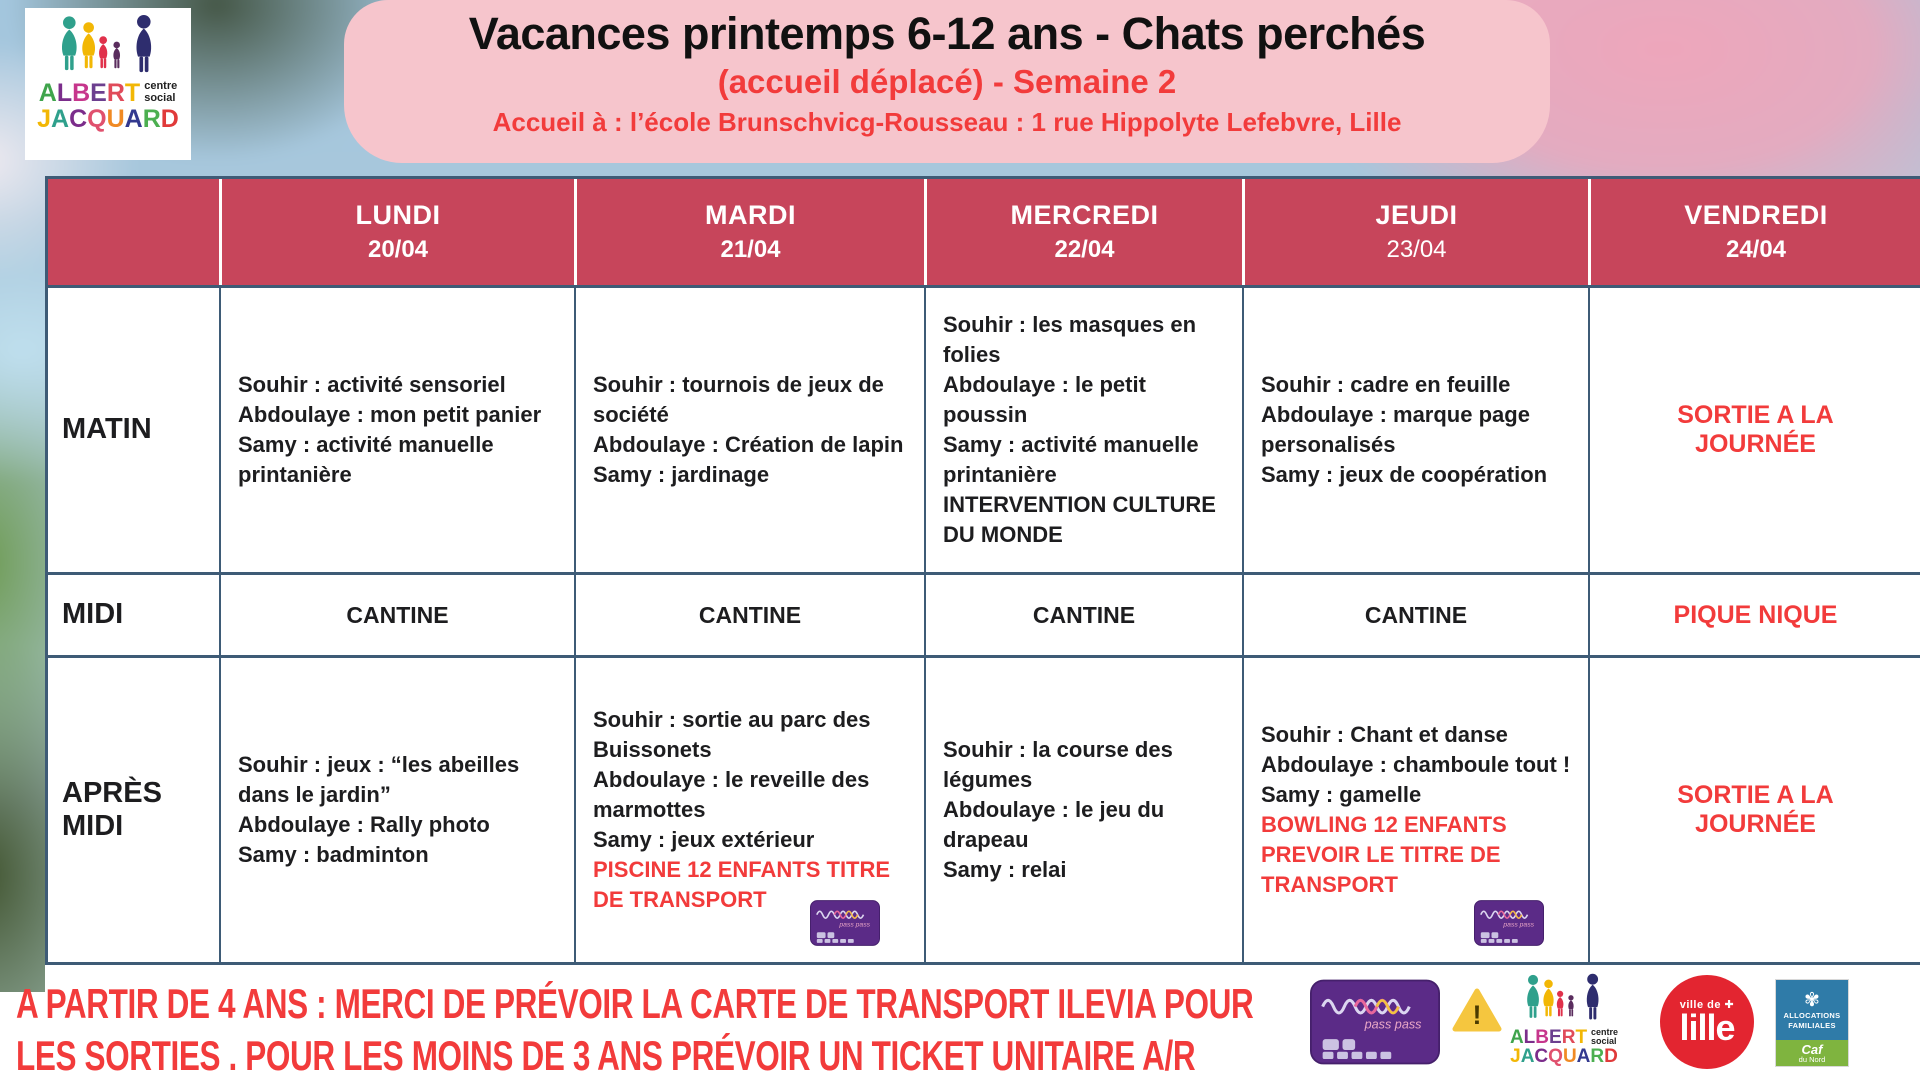 The height and width of the screenshot is (1080, 1920). I want to click on activity-line: Samy : badminton, so click(333, 855).